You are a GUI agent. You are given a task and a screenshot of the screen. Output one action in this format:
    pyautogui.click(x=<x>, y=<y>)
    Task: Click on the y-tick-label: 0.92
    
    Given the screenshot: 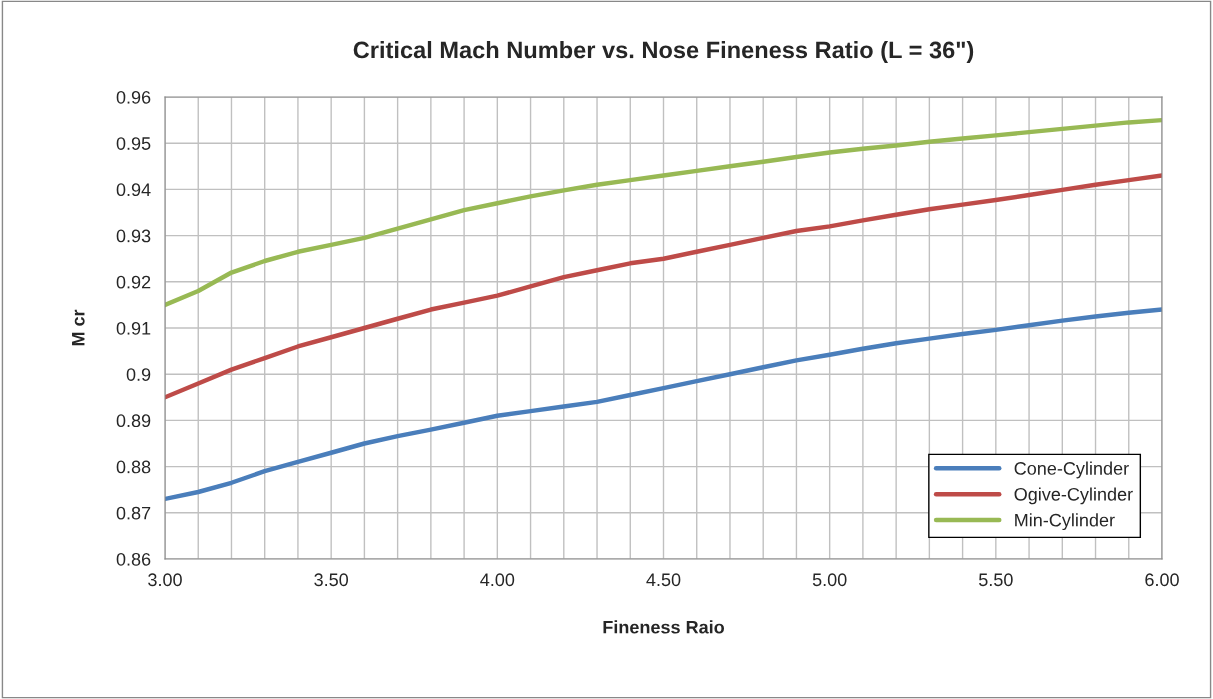 What is the action you would take?
    pyautogui.click(x=133, y=282)
    